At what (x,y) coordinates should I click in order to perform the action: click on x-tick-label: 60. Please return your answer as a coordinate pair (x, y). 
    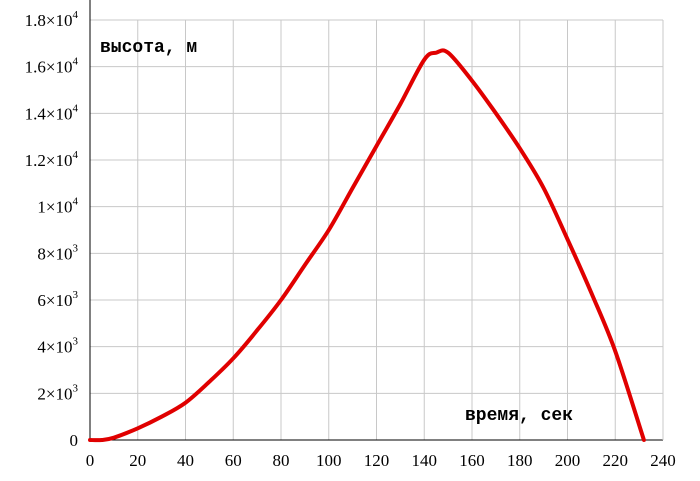
    Looking at the image, I should click on (233, 460).